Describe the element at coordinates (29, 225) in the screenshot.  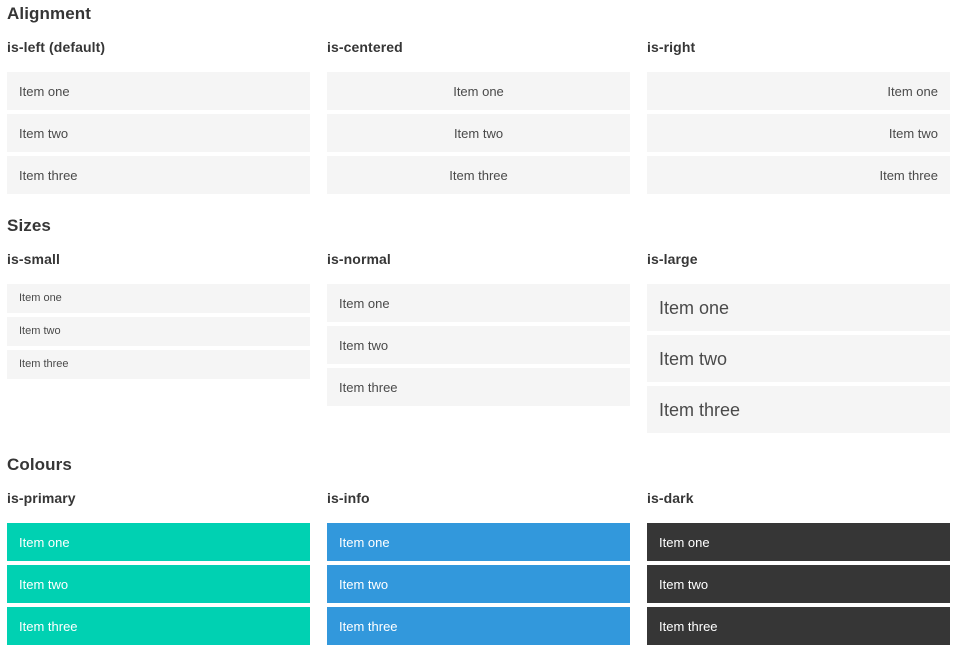
I see `section-title: Sizes` at that location.